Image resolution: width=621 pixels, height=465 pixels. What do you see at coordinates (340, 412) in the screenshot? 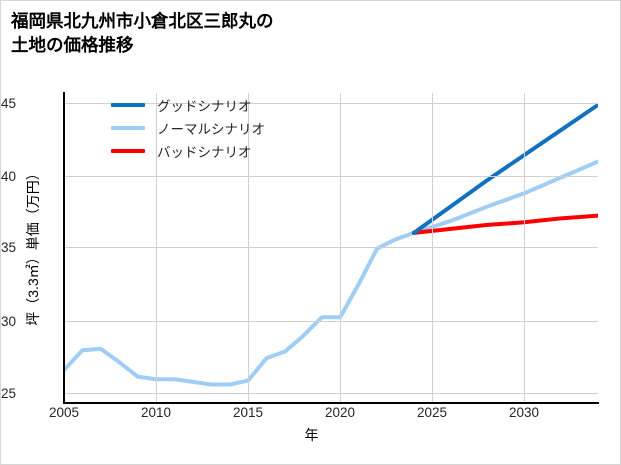
I see `x-tick-label: 2020` at bounding box center [340, 412].